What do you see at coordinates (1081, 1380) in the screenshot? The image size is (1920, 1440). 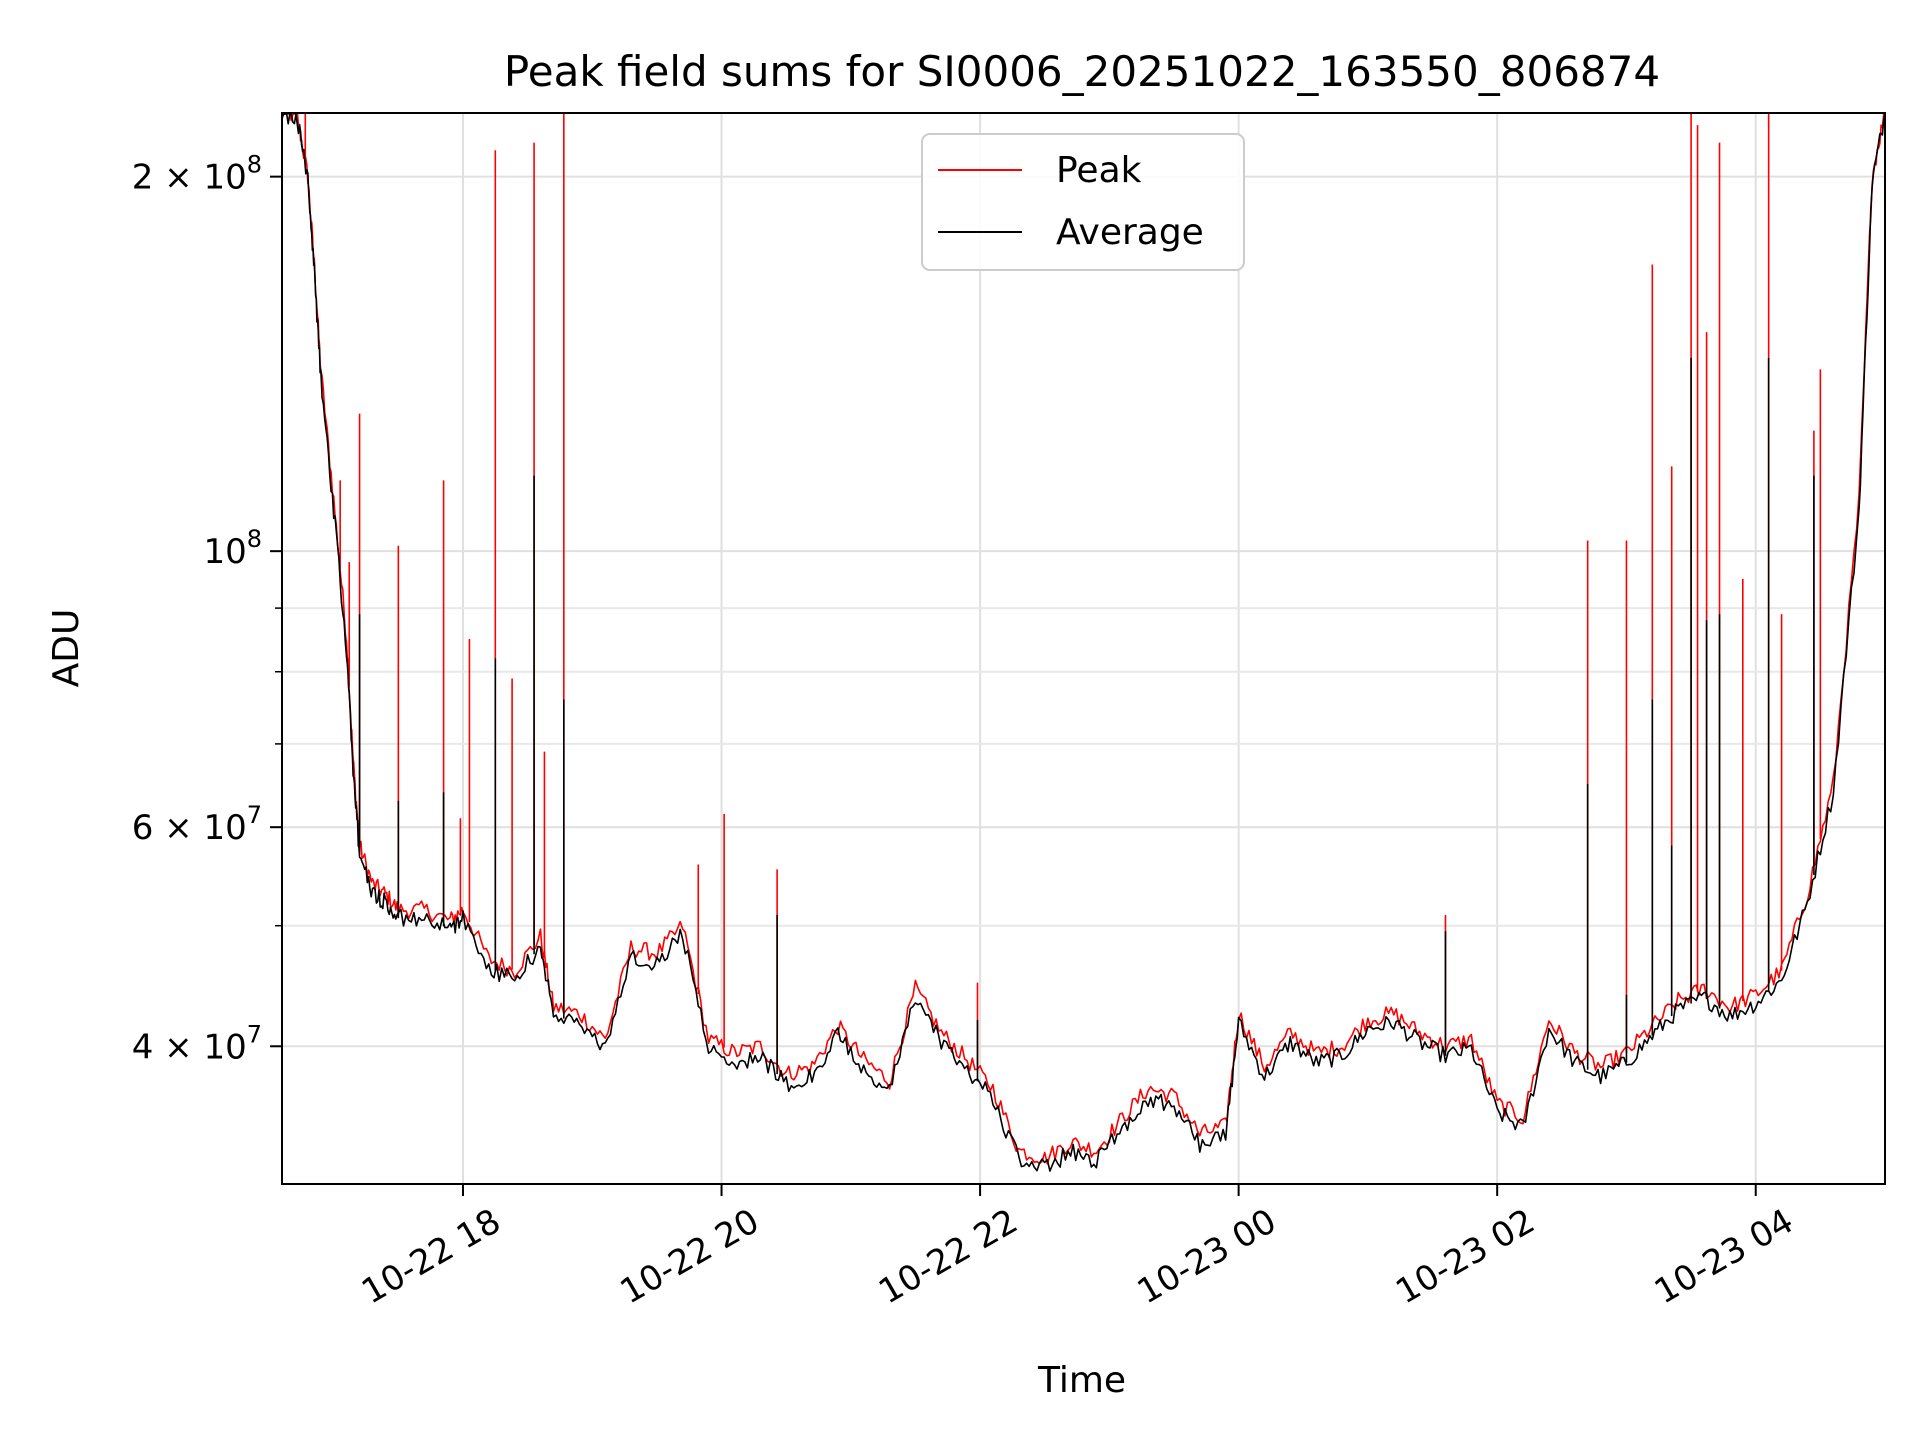 I see `x-axis-label: Time` at bounding box center [1081, 1380].